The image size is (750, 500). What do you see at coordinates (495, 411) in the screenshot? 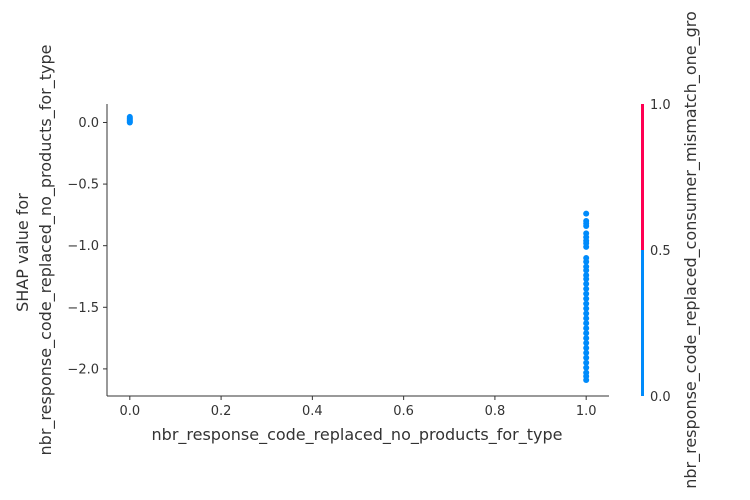
I see `x-tick-label: 0.8` at bounding box center [495, 411].